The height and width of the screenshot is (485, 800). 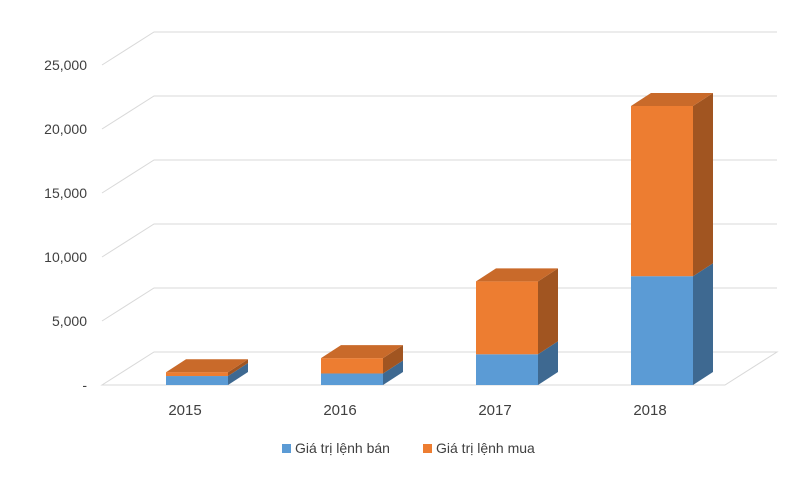 What do you see at coordinates (494, 410) in the screenshot?
I see `x-tick-label: 2017` at bounding box center [494, 410].